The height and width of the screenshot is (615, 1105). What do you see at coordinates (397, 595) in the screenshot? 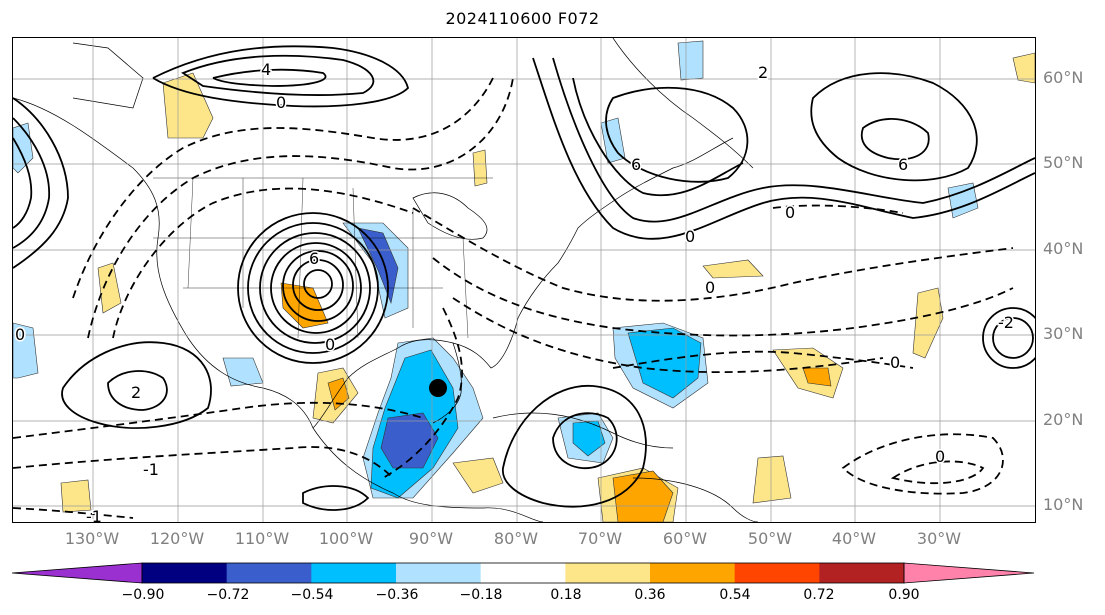
I see `colorbar-tick: −0.36` at bounding box center [397, 595].